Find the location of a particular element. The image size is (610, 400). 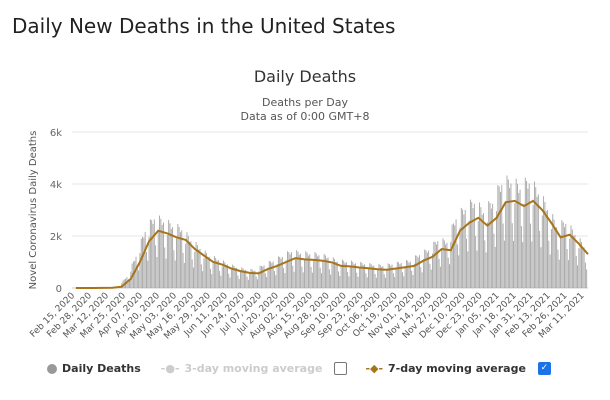

checkbox-7day: ✓ is located at coordinates (544, 368).